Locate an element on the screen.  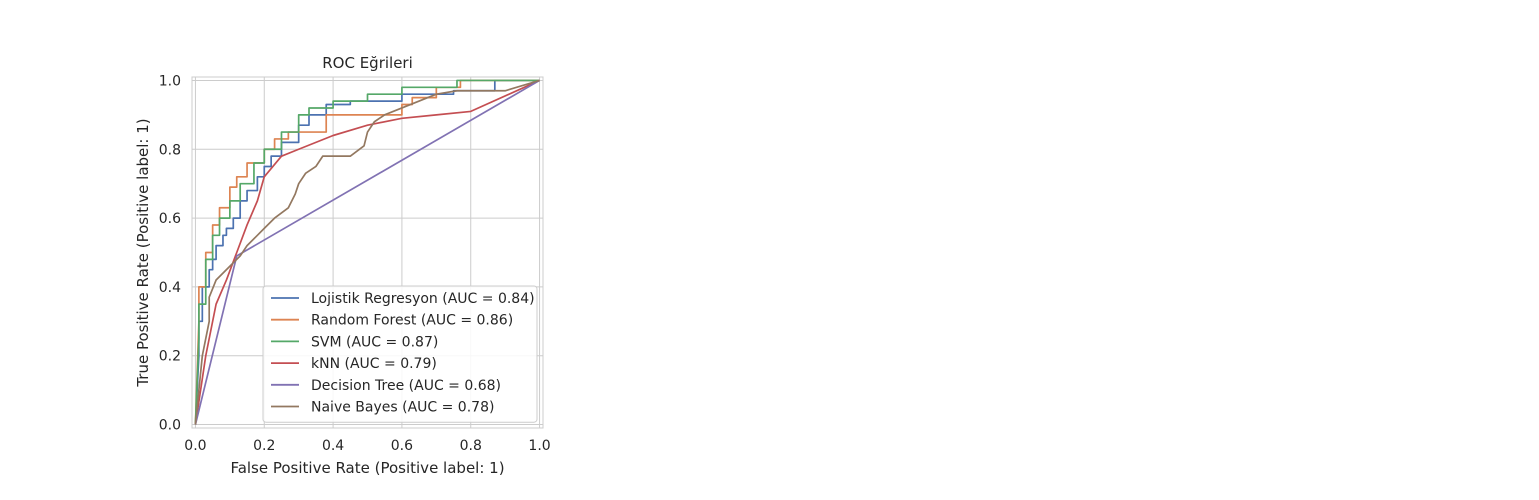
legend-label-1: Random Forest (AUC = 0.86) is located at coordinates (412, 321).